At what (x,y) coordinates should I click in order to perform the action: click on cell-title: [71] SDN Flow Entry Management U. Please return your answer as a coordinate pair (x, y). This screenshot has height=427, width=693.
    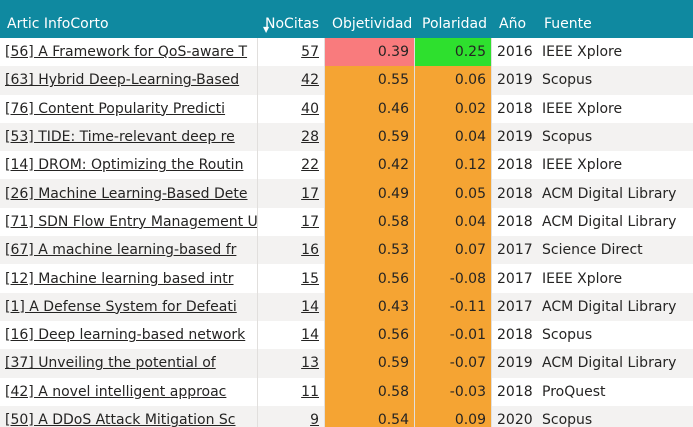
    Looking at the image, I should click on (129, 222).